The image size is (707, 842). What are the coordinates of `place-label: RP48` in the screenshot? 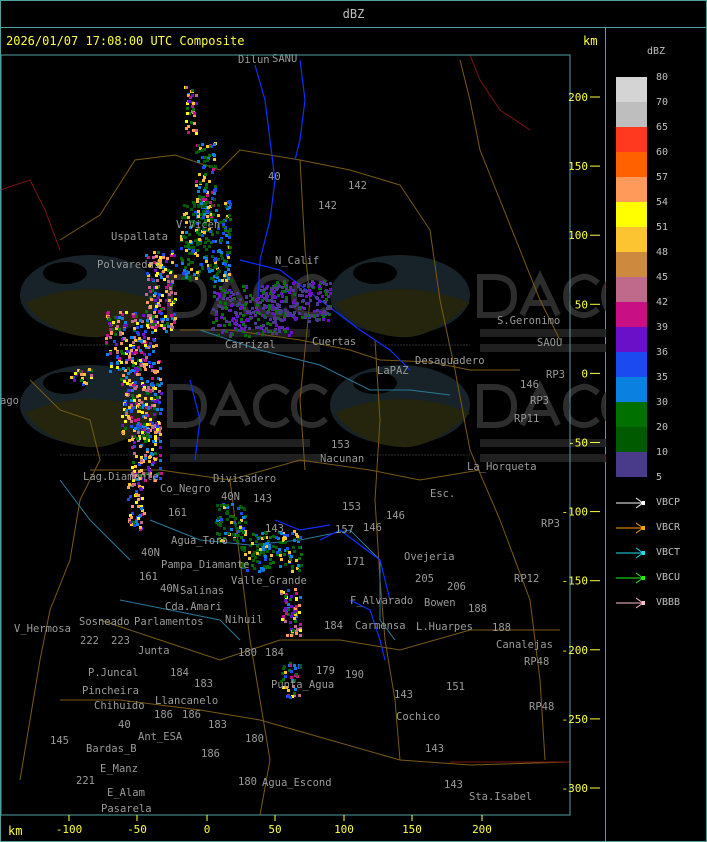 It's located at (536, 662).